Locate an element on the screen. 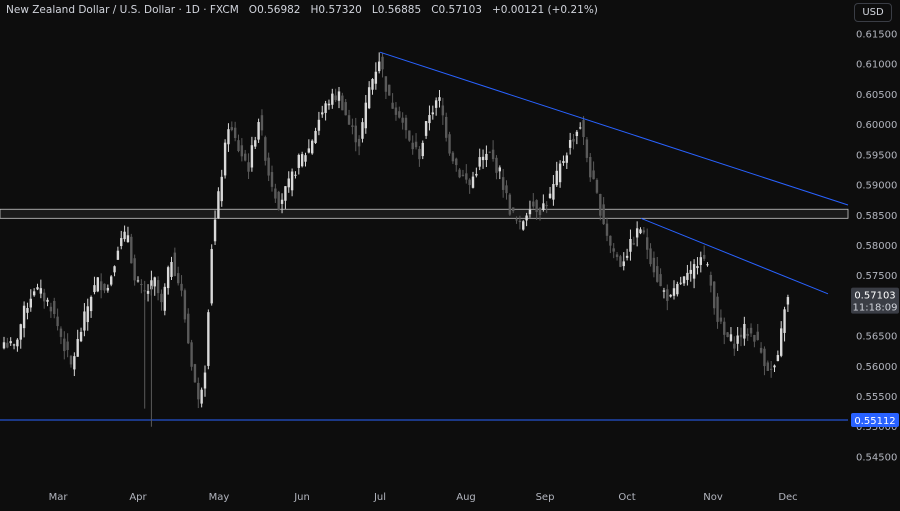 This screenshot has height=511, width=900. change-value: +0.00121 (+0.21%) is located at coordinates (544, 10).